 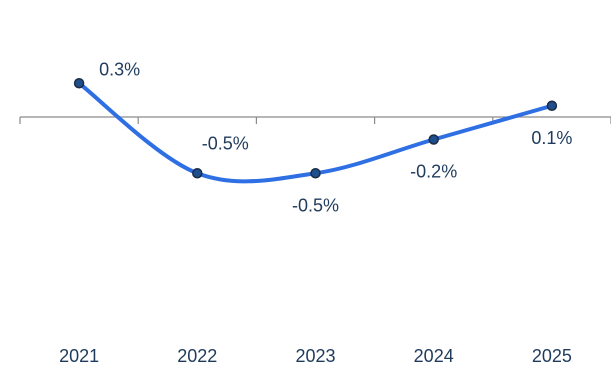 I want to click on data-label-2022: -0.5%, so click(x=225, y=143).